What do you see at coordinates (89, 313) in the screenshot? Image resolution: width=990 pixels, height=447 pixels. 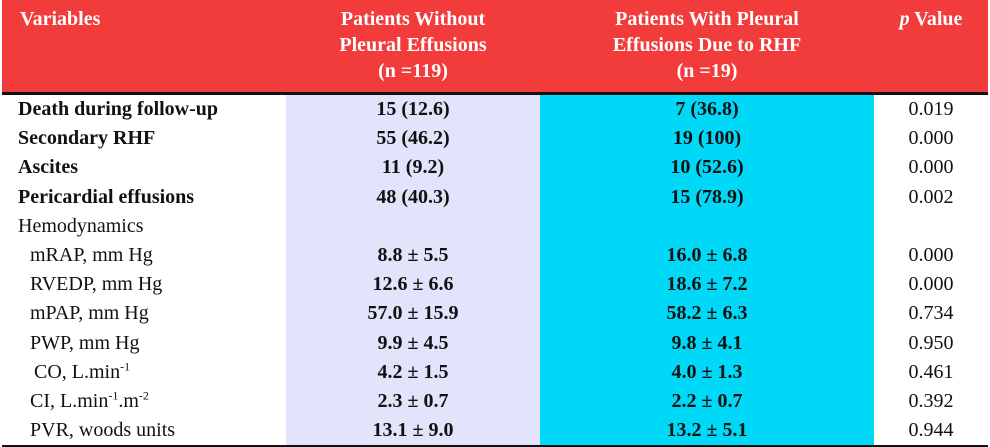 I see `row-label: mPAP, mm Hg` at bounding box center [89, 313].